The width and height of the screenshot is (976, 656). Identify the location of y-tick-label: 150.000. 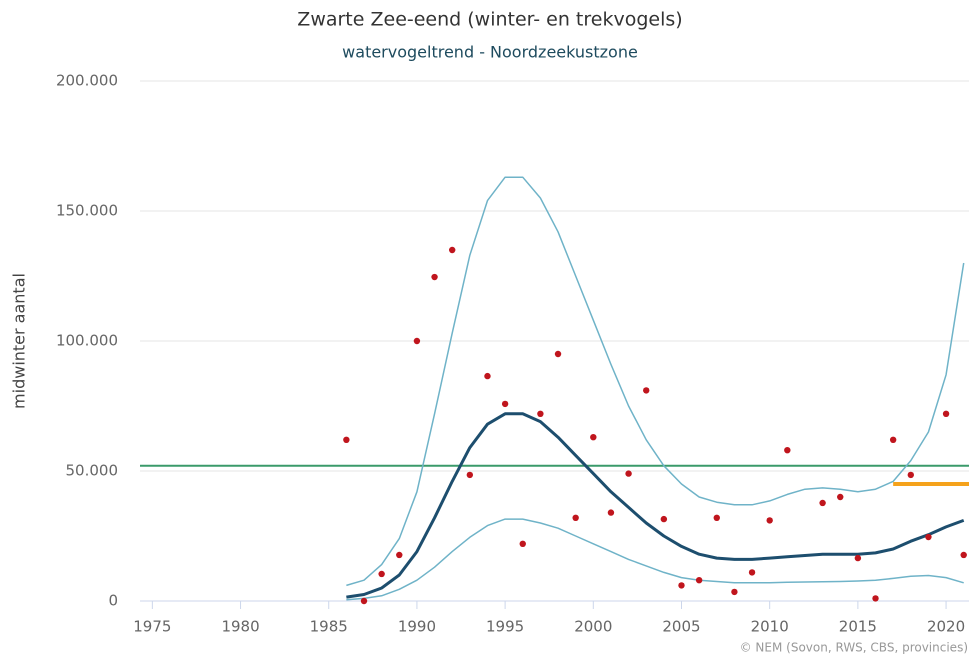
(87, 211).